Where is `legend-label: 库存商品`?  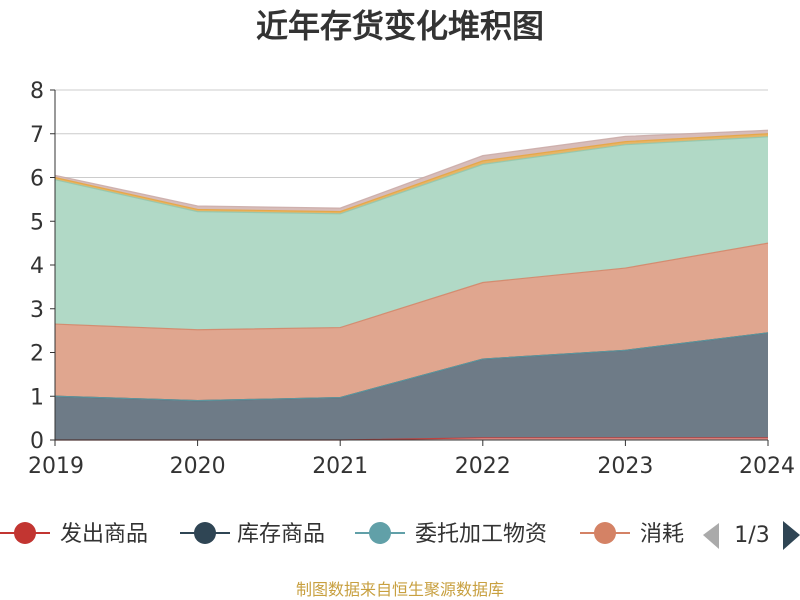 legend-label: 库存商品 is located at coordinates (281, 534).